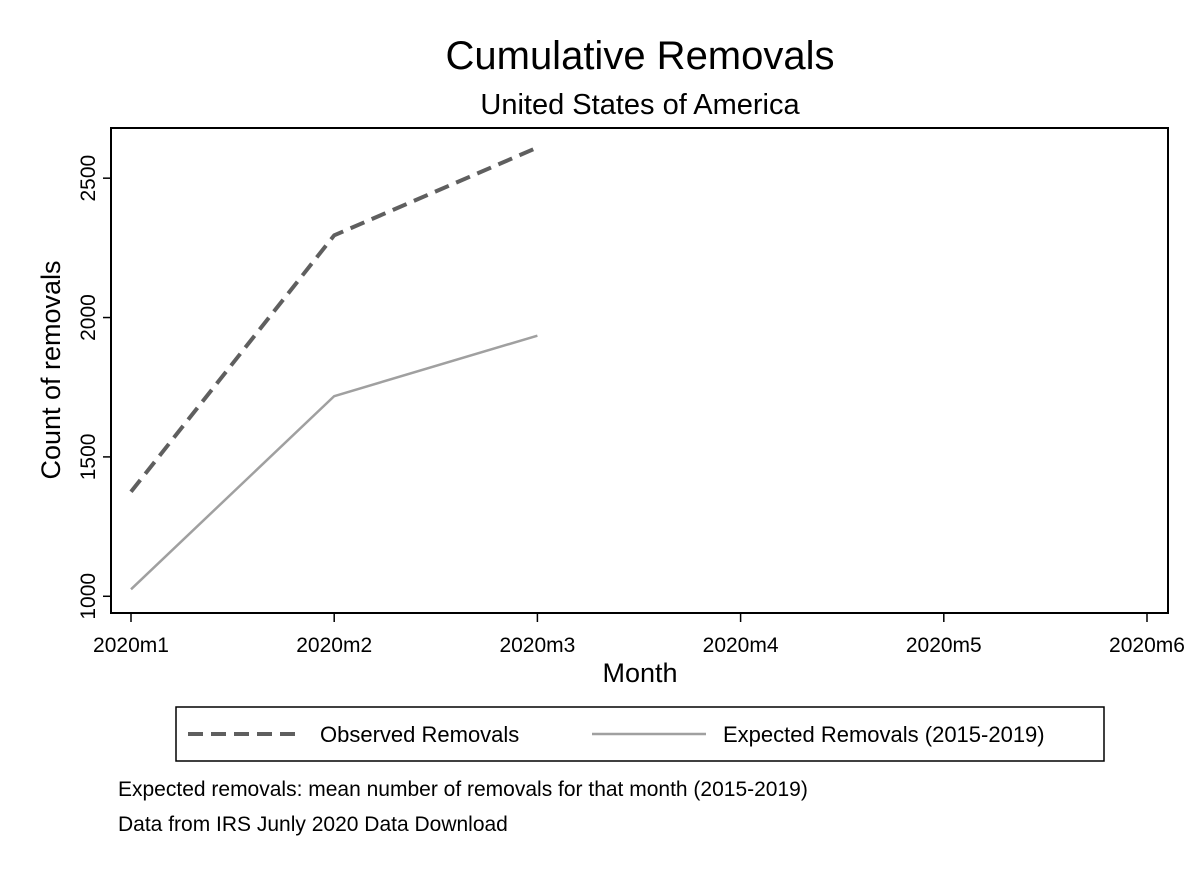 The width and height of the screenshot is (1200, 873). Describe the element at coordinates (884, 734) in the screenshot. I see `legend-label-expected: Expected Removals (2015-2019)` at that location.